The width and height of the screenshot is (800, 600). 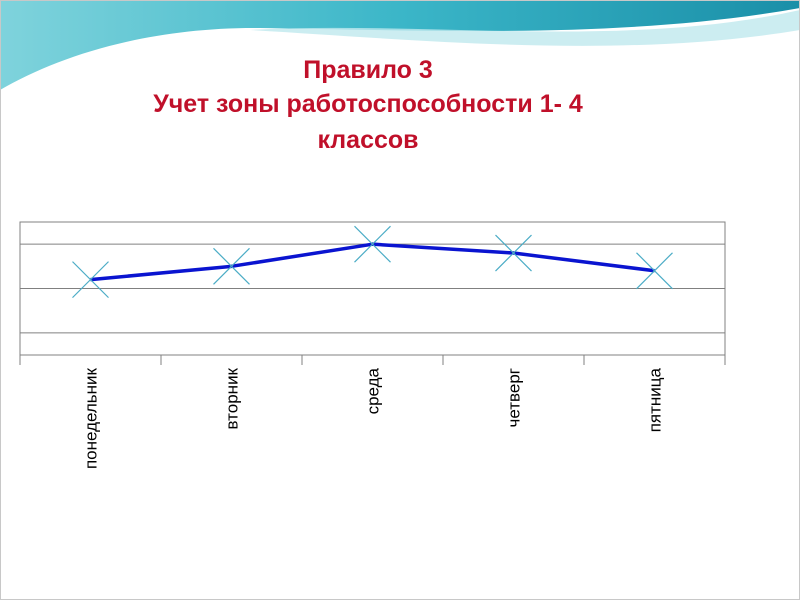 What do you see at coordinates (232, 398) in the screenshot?
I see `x-tick-label: вторник` at bounding box center [232, 398].